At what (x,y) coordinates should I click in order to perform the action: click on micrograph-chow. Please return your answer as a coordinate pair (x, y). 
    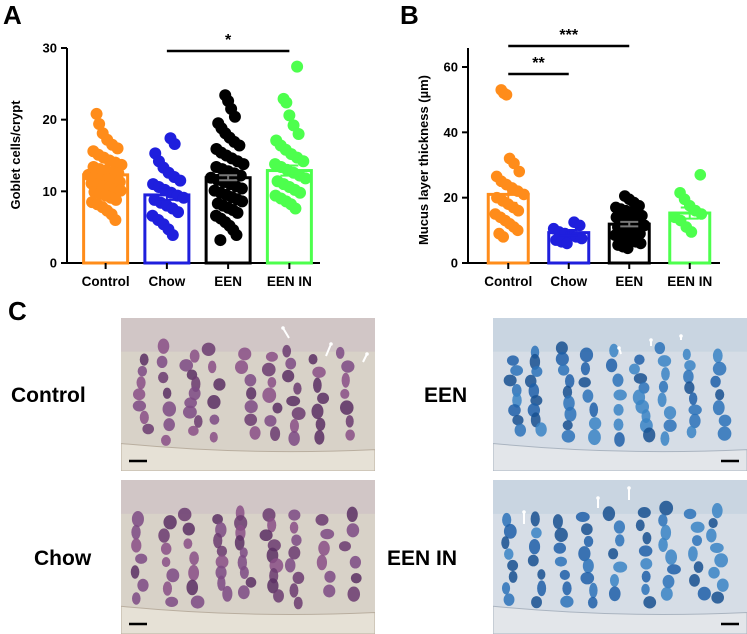
    Looking at the image, I should click on (248, 557).